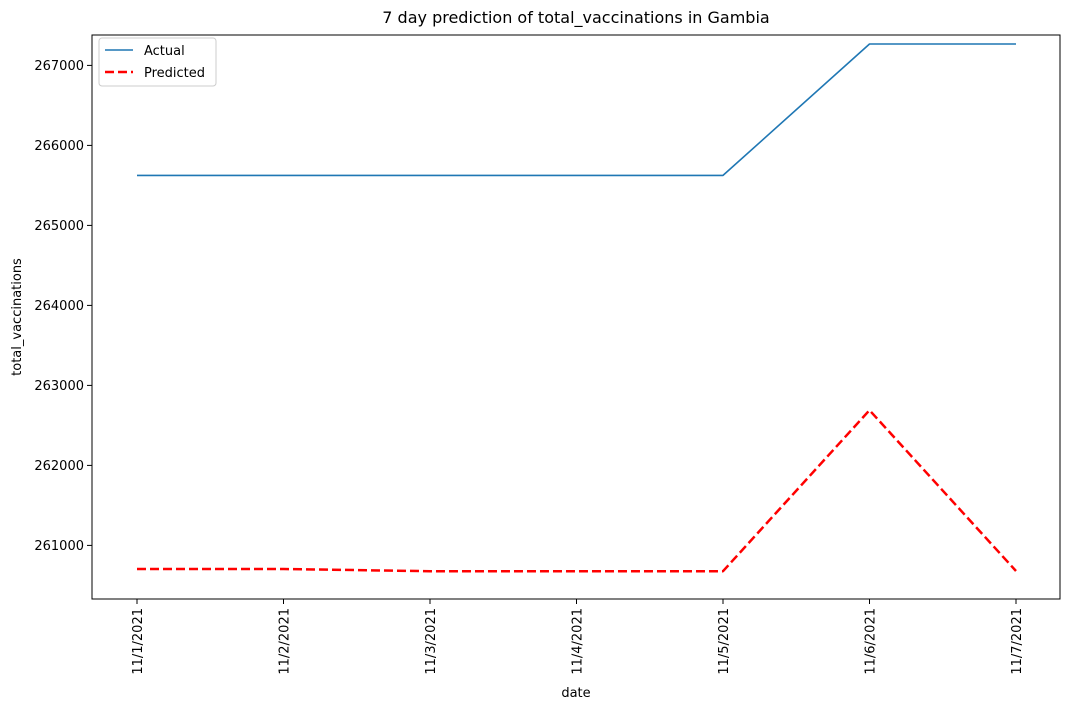 This screenshot has height=709, width=1070. I want to click on y-tick-label: 266000, so click(59, 146).